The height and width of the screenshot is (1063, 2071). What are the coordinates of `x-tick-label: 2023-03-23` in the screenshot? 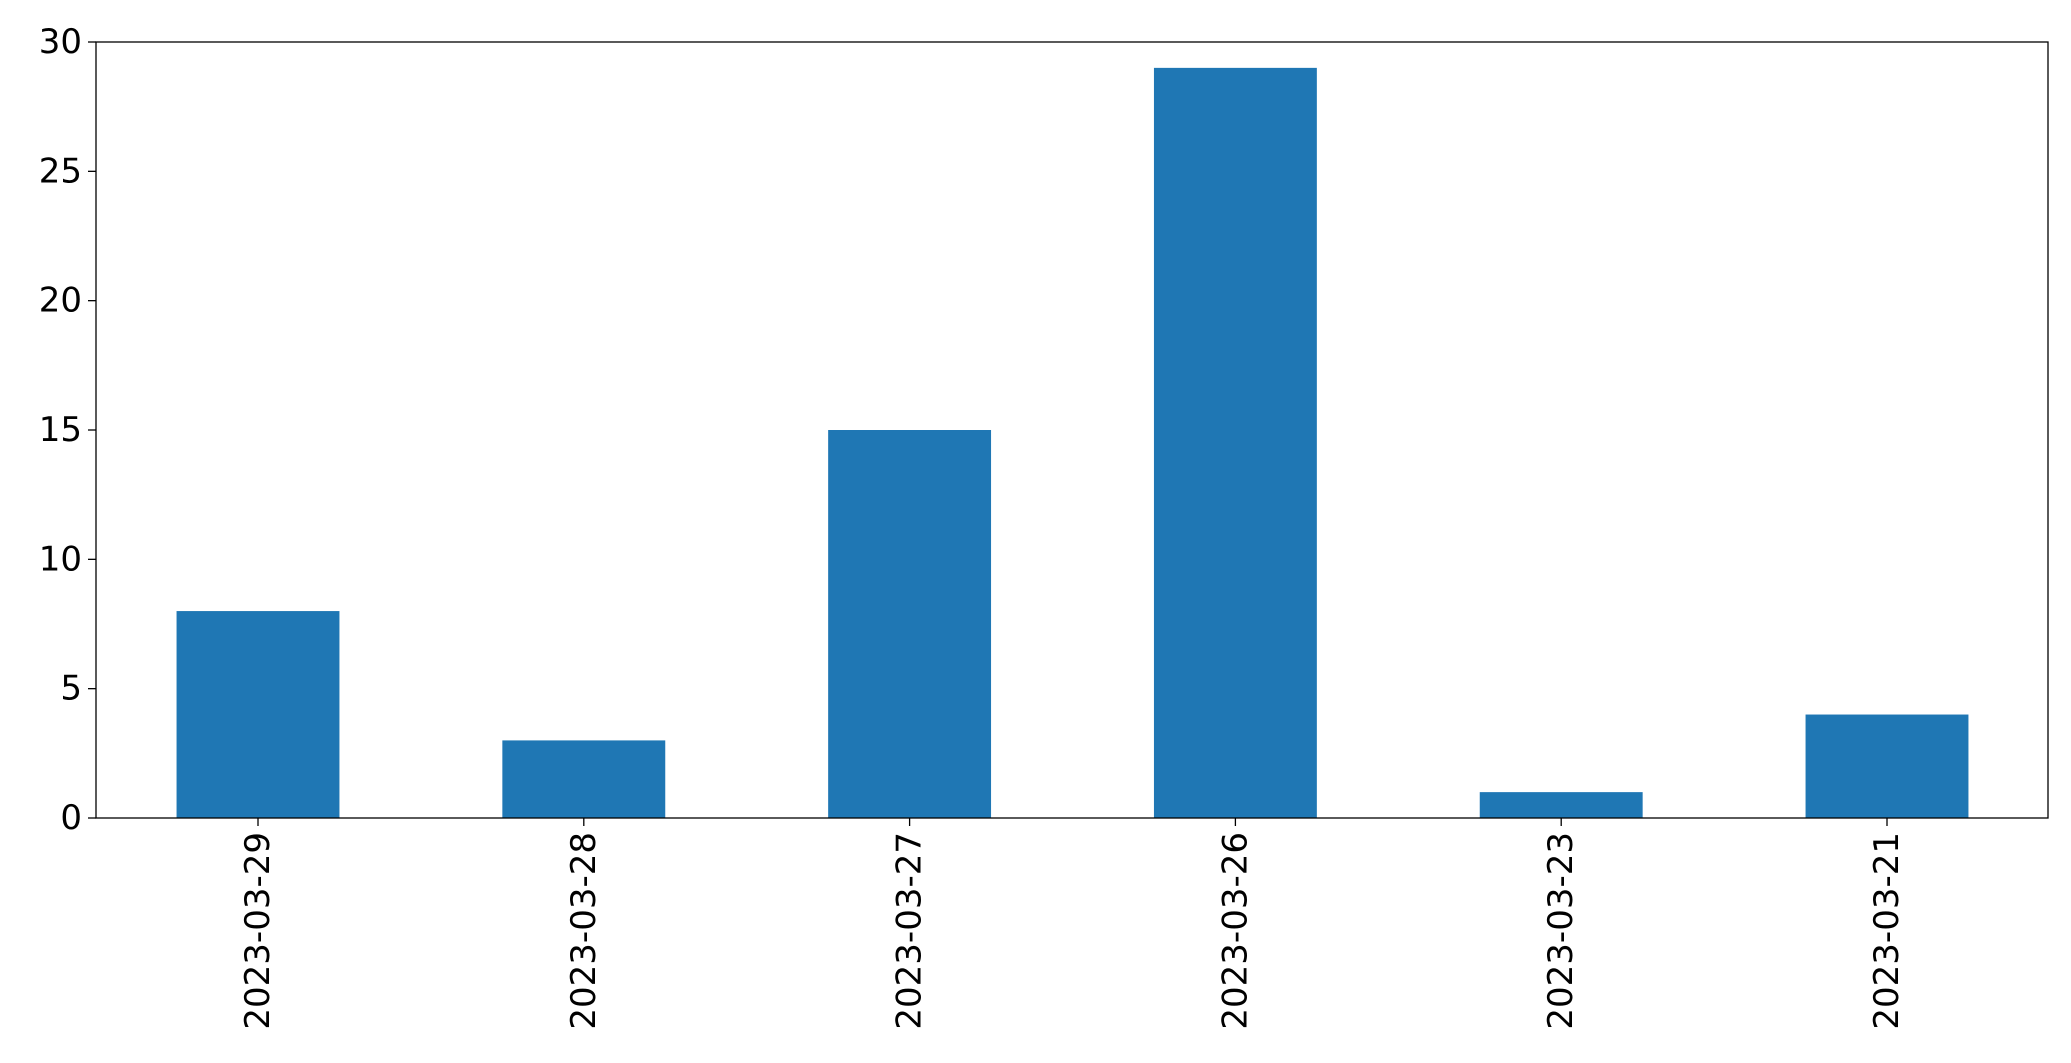 It's located at (1561, 931).